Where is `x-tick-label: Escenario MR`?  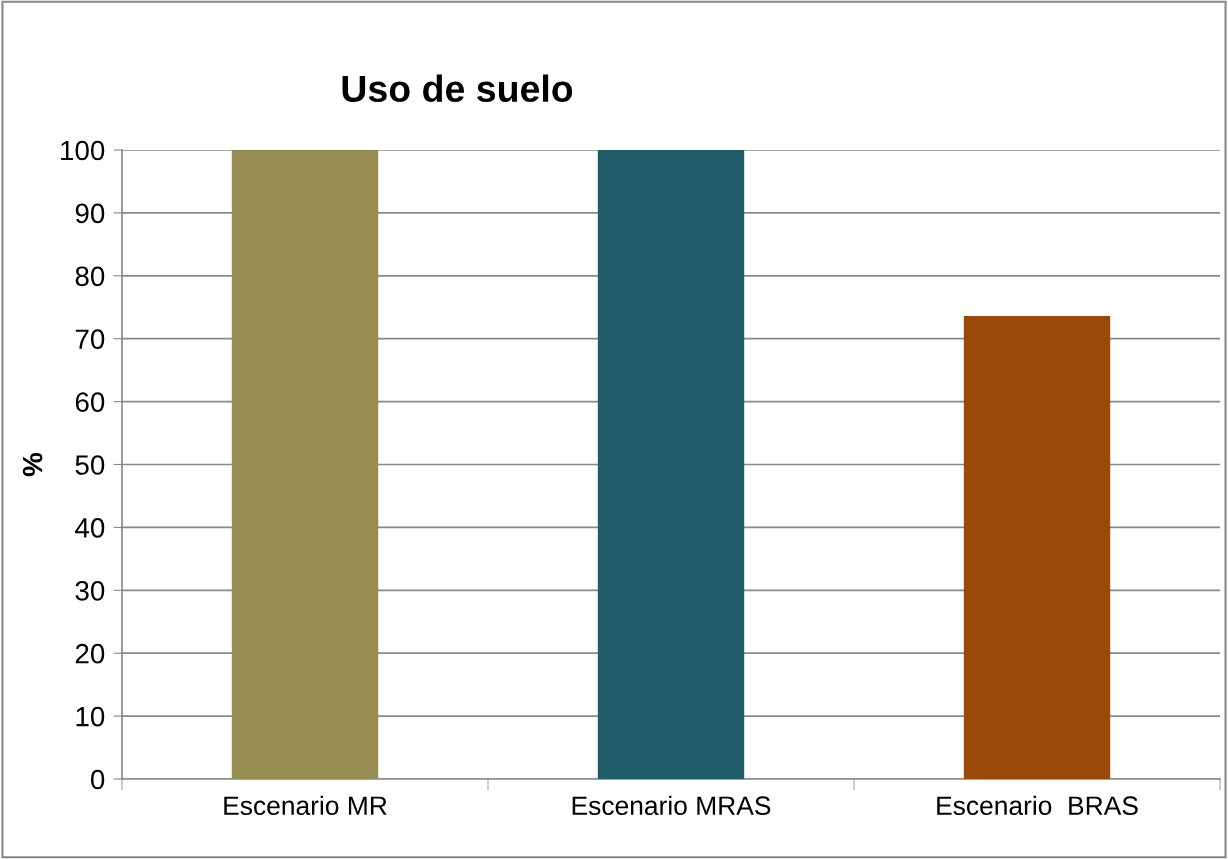
x-tick-label: Escenario MR is located at coordinates (305, 805).